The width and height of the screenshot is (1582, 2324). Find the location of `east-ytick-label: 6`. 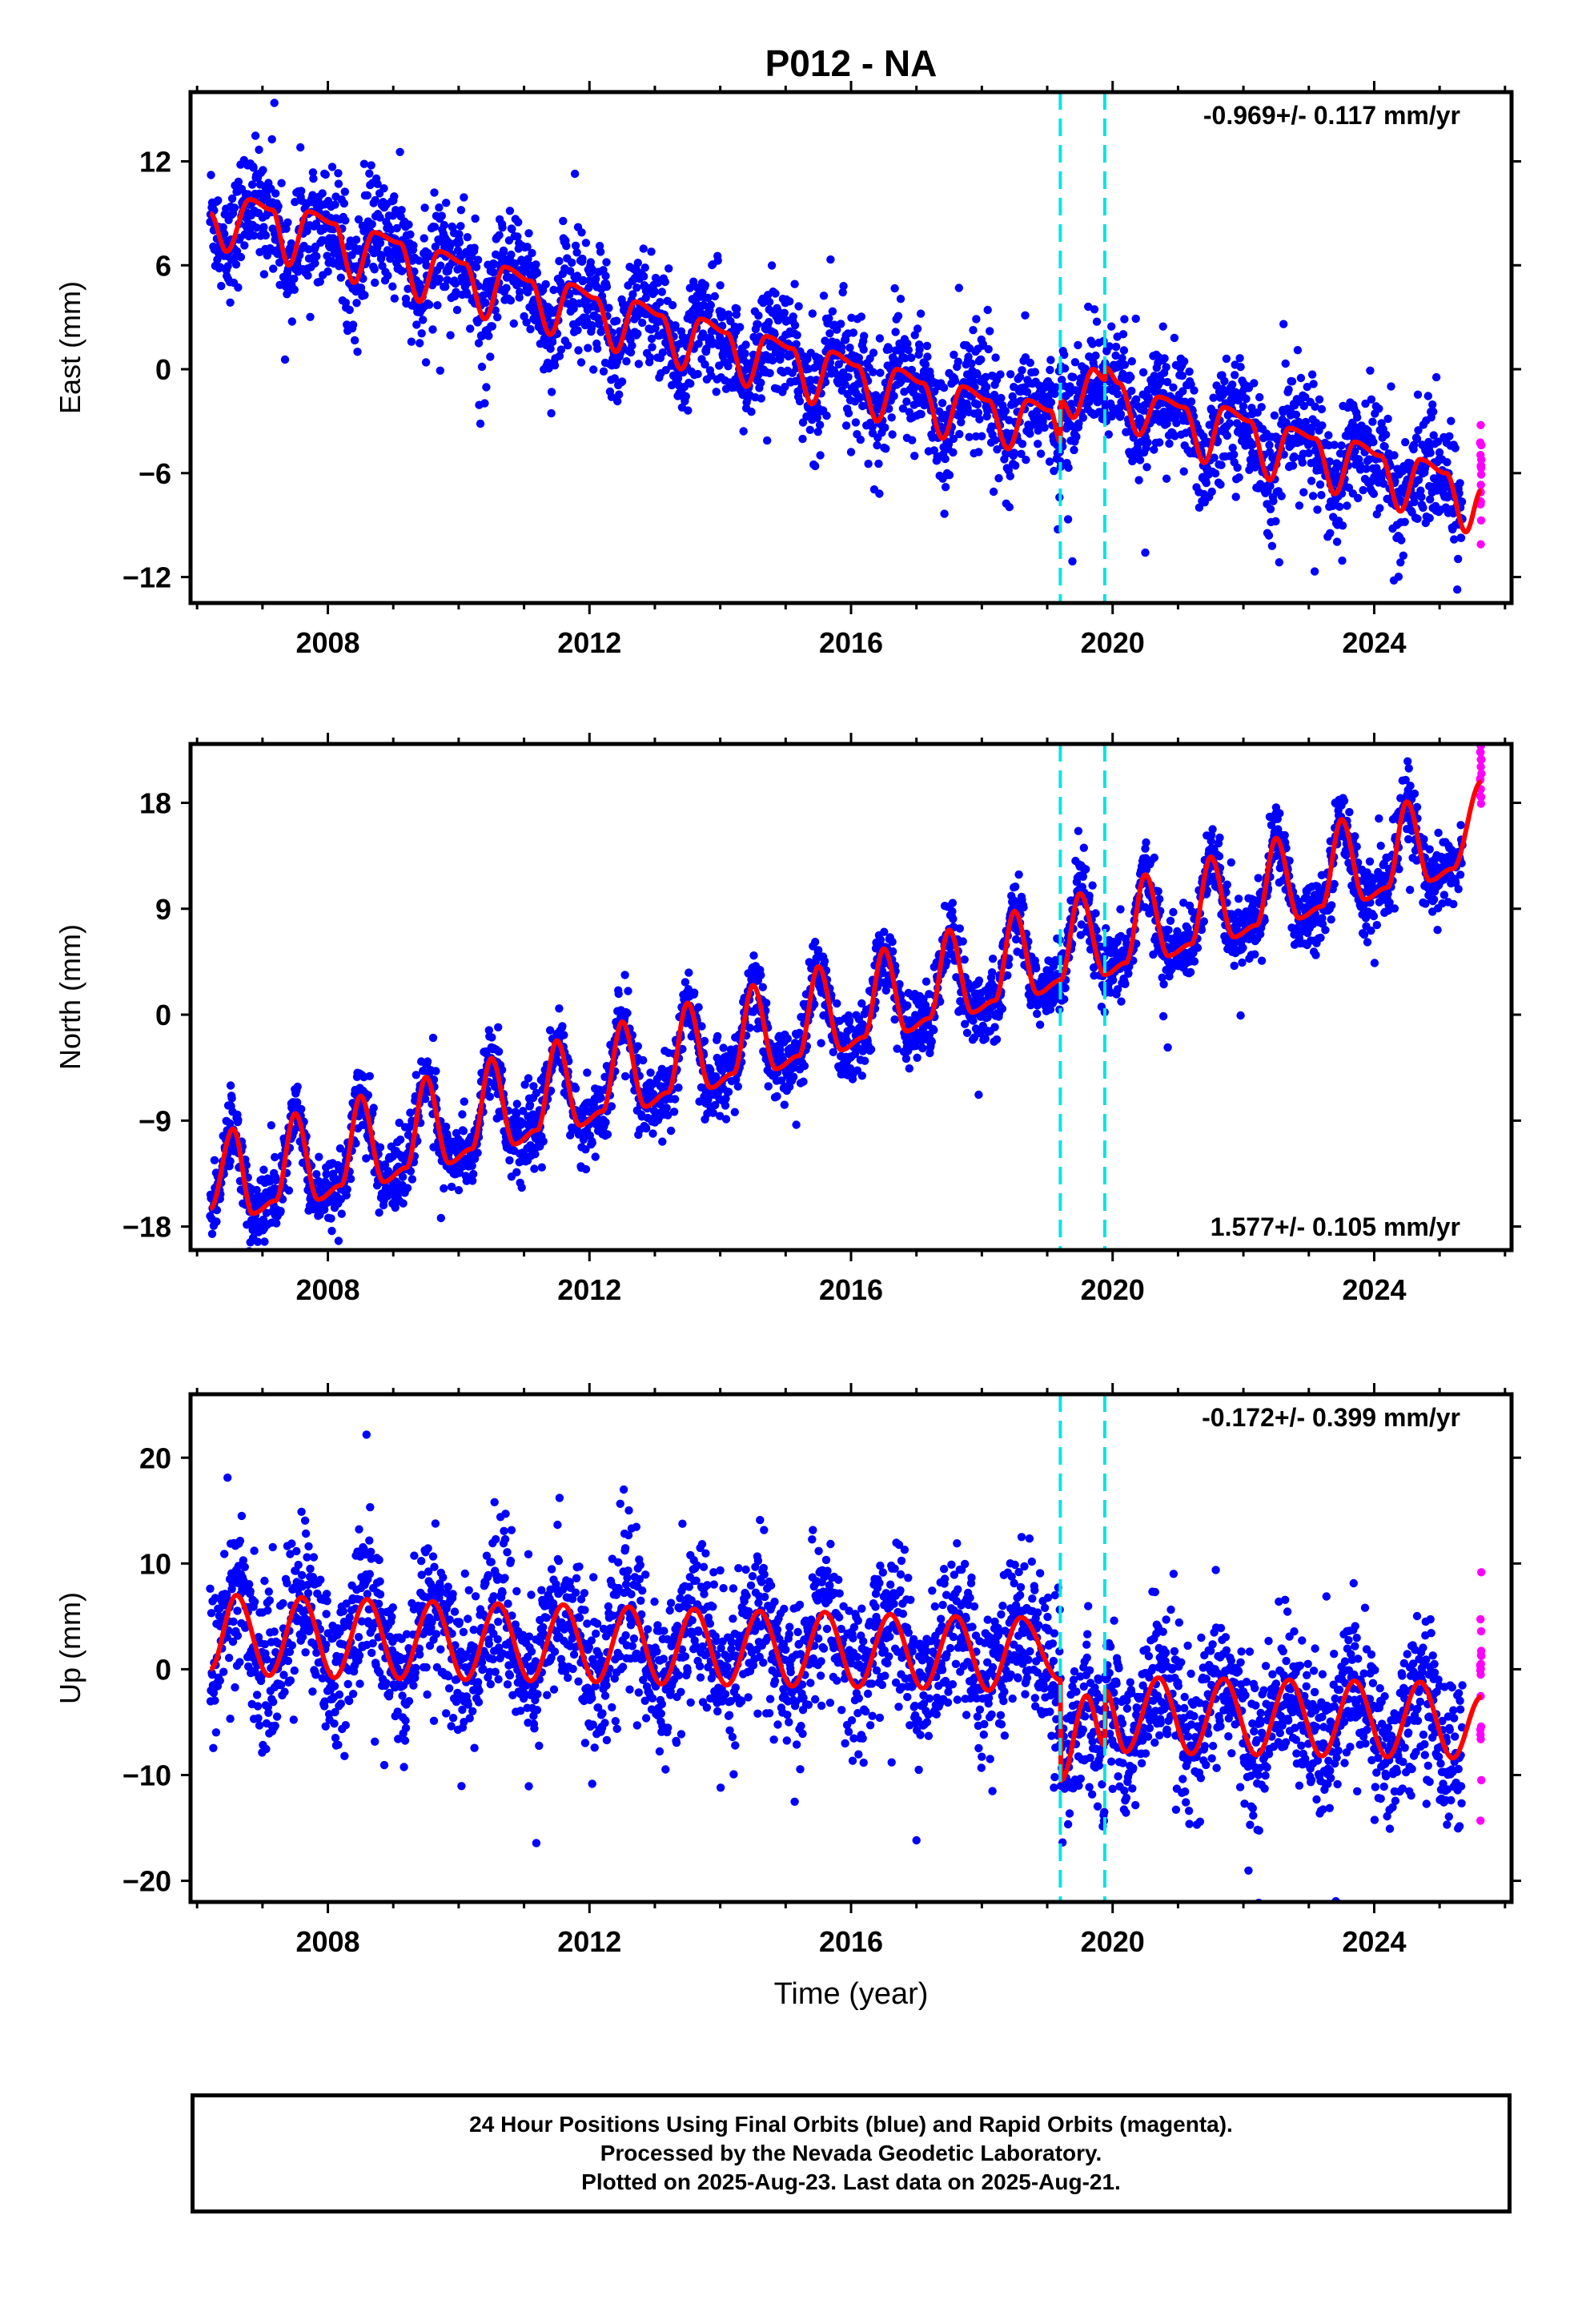

east-ytick-label: 6 is located at coordinates (163, 265).